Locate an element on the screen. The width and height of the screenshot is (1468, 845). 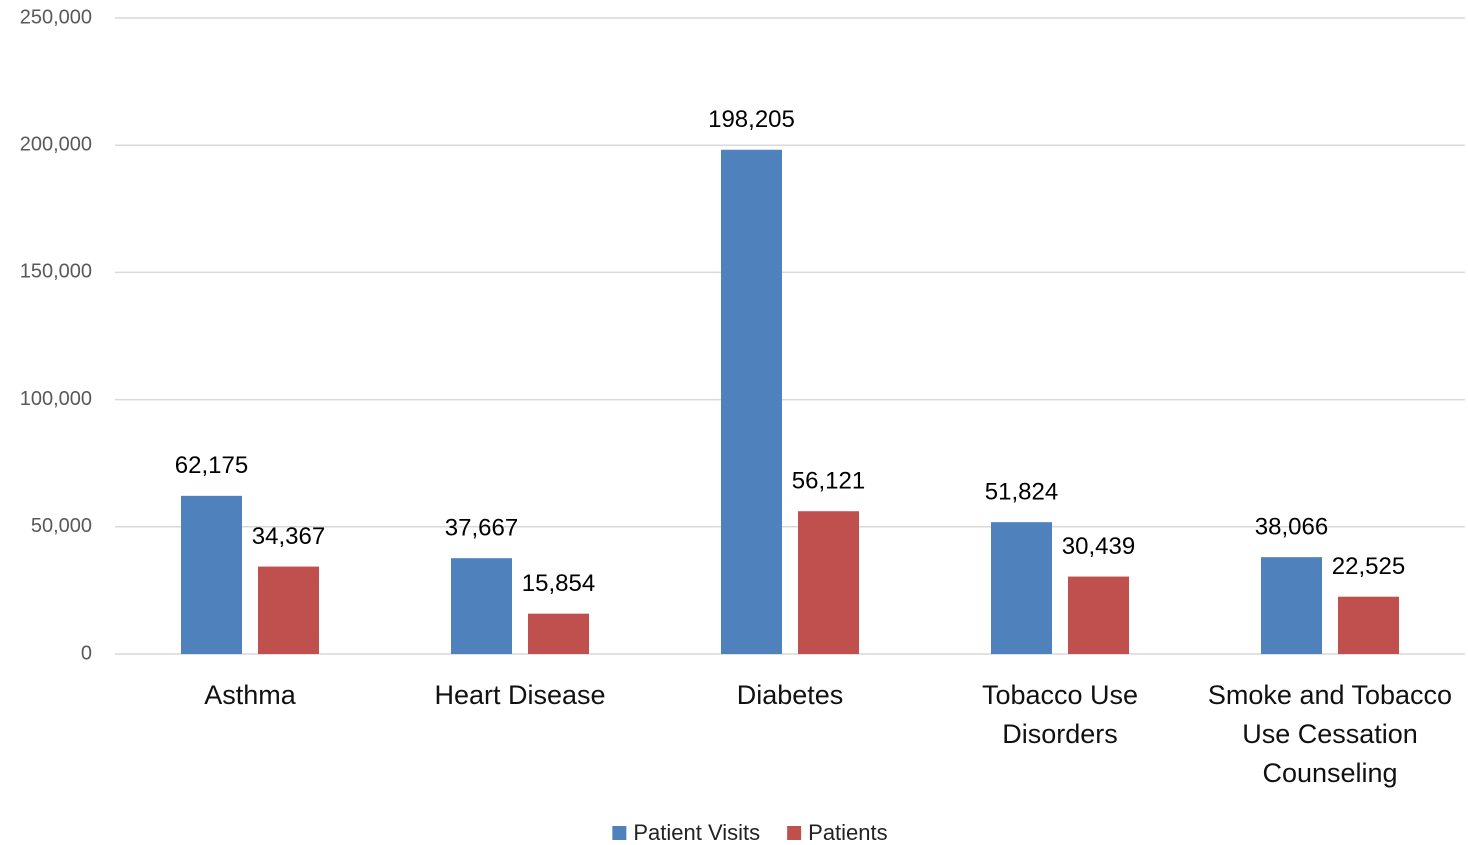
y-tick-label: 200,000 is located at coordinates (56, 144).